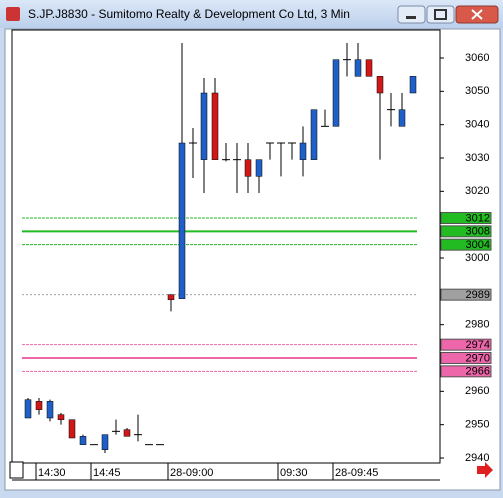 This screenshot has width=503, height=498. I want to click on minimize-button, so click(411, 14).